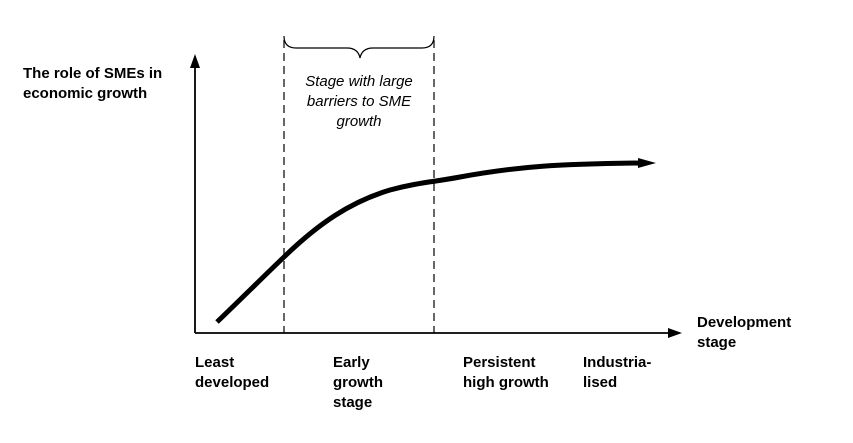 This screenshot has width=853, height=443. Describe the element at coordinates (506, 372) in the screenshot. I see `stage-label-persistent-high-growth: Persistent high growth` at that location.